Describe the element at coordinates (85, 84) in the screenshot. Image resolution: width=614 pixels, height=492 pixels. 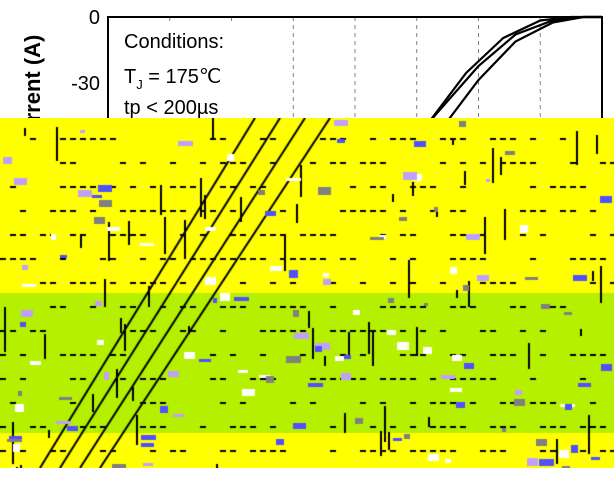
I see `y-tick-minus-30: -30` at that location.